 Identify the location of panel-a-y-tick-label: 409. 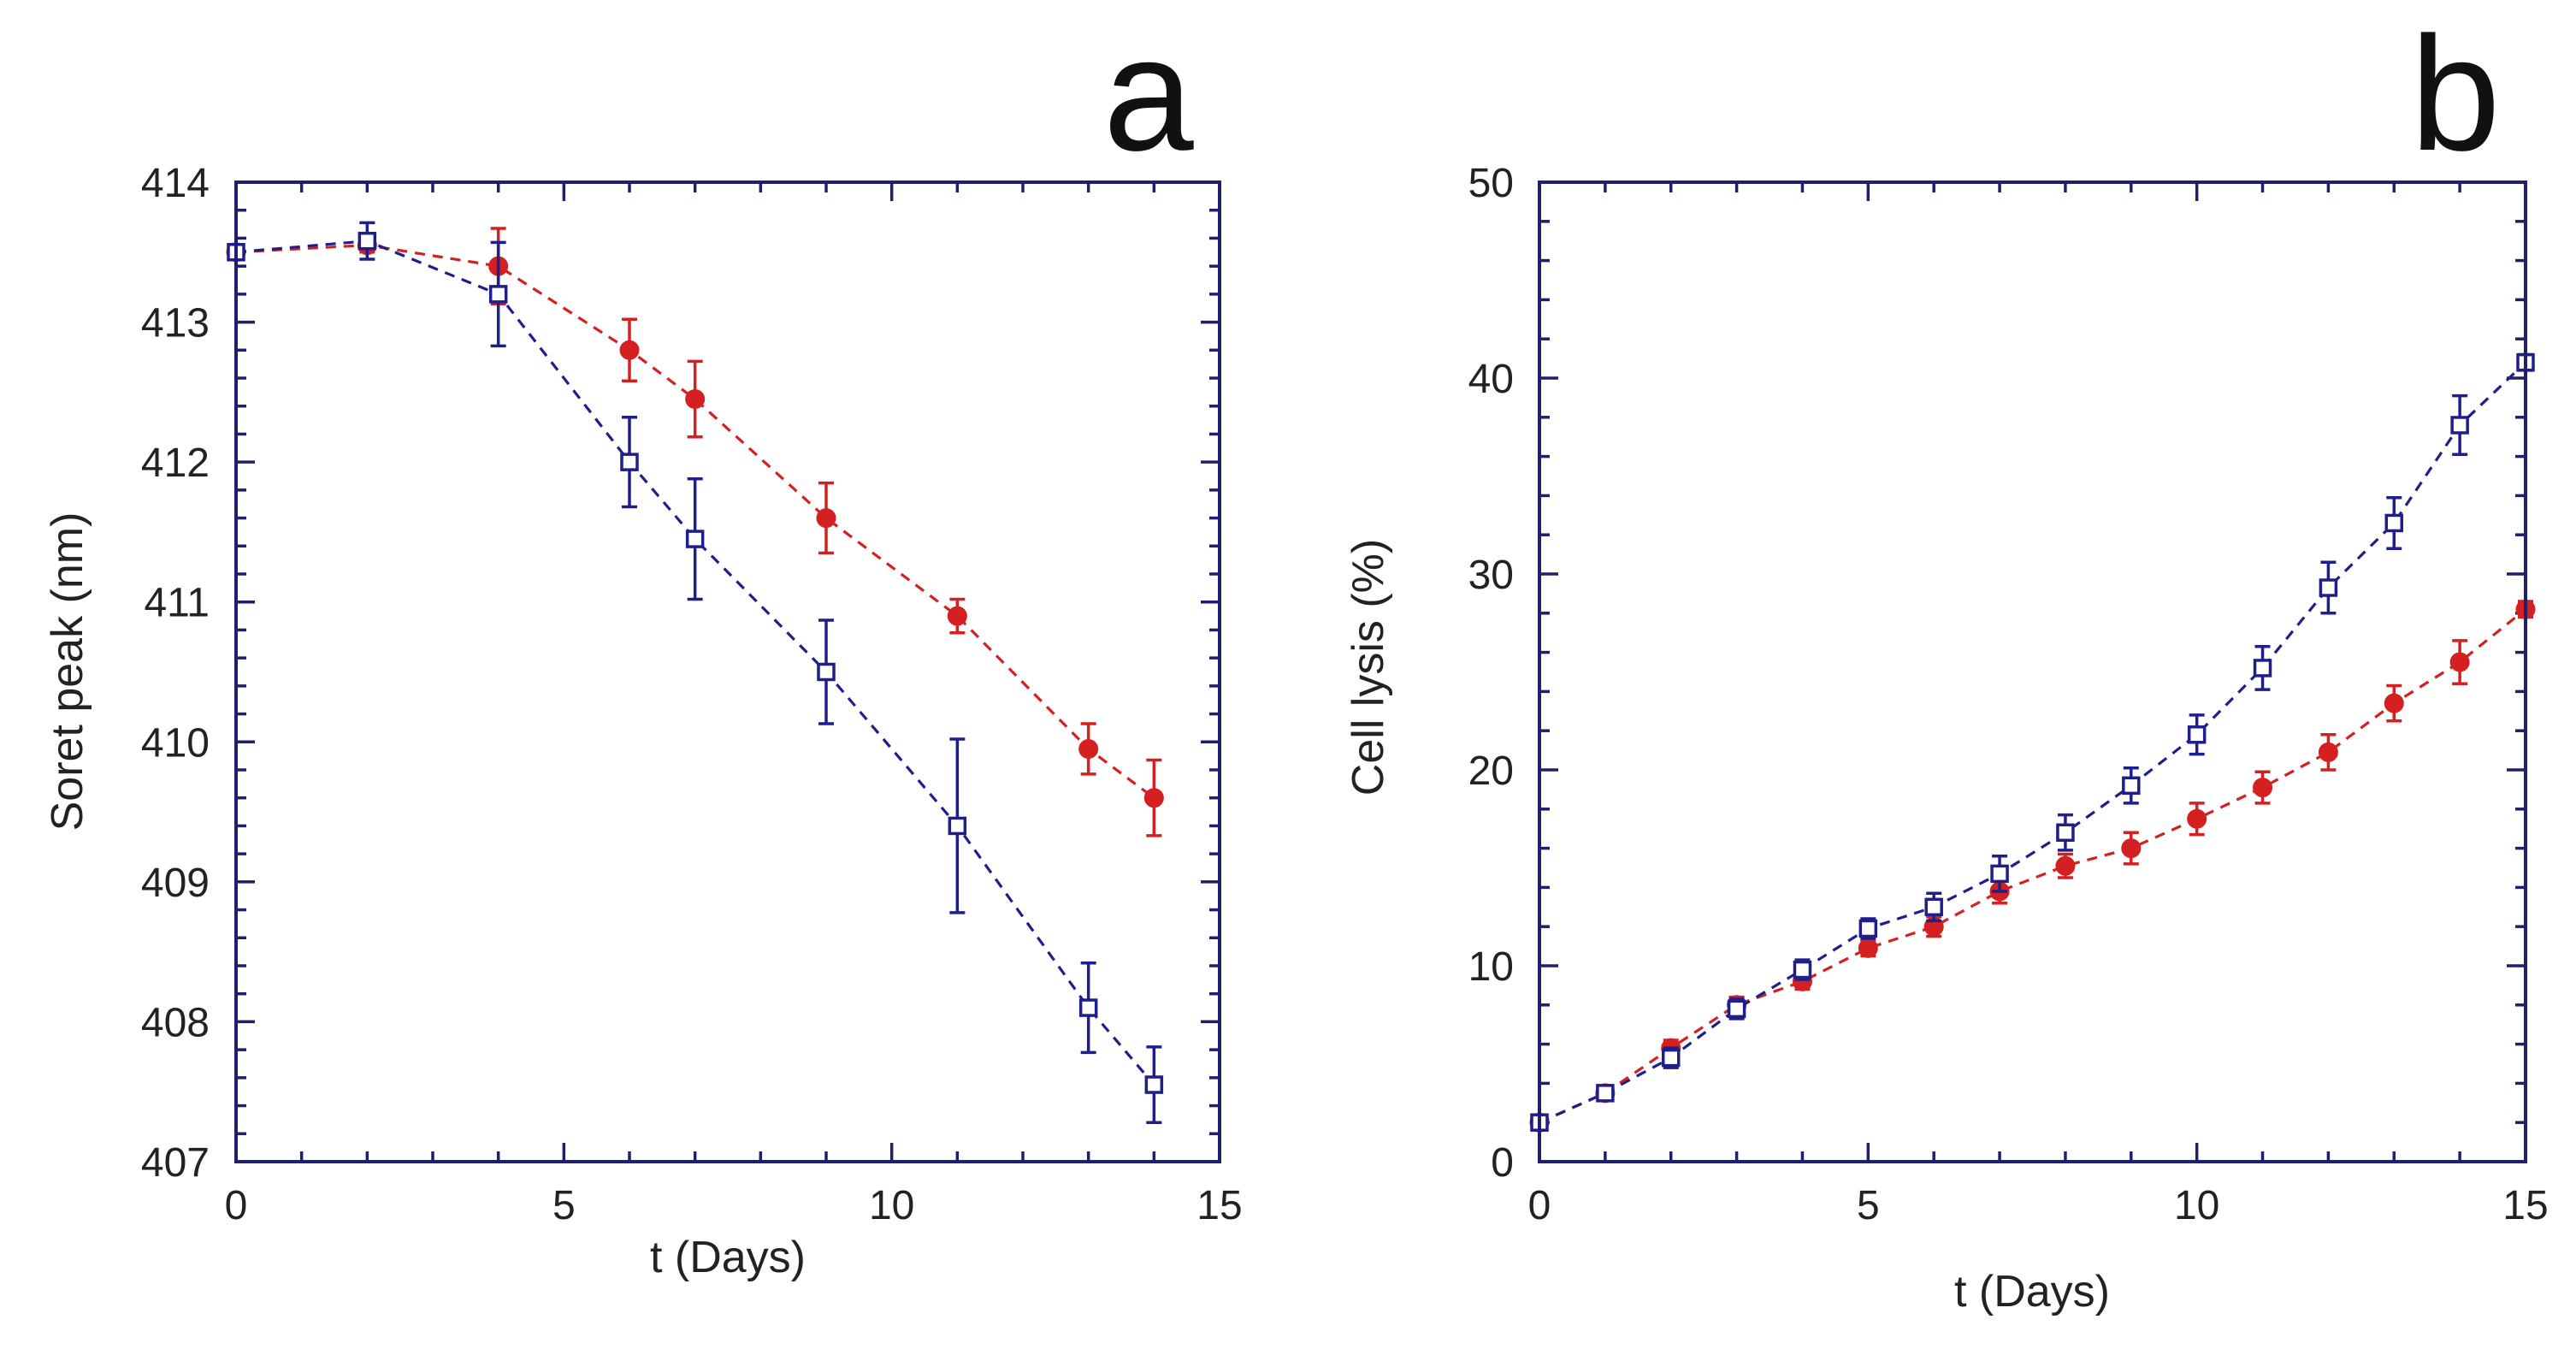
(175, 883).